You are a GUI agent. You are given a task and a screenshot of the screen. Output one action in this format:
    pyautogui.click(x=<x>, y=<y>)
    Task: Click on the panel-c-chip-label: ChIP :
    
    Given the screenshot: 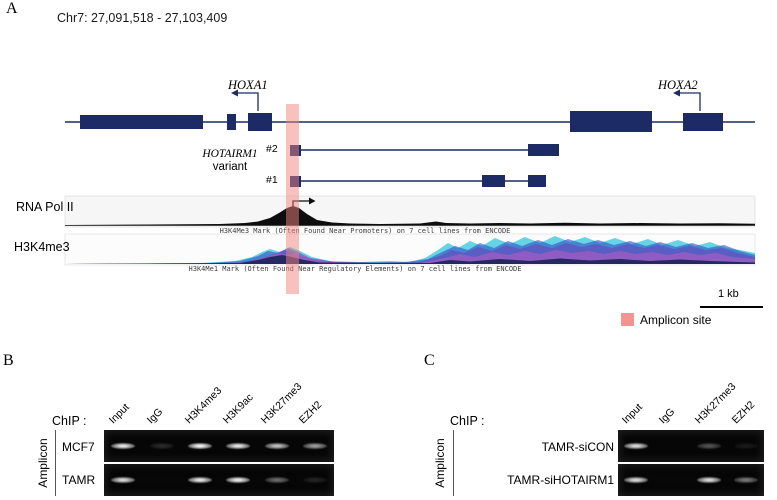 What is the action you would take?
    pyautogui.click(x=467, y=421)
    